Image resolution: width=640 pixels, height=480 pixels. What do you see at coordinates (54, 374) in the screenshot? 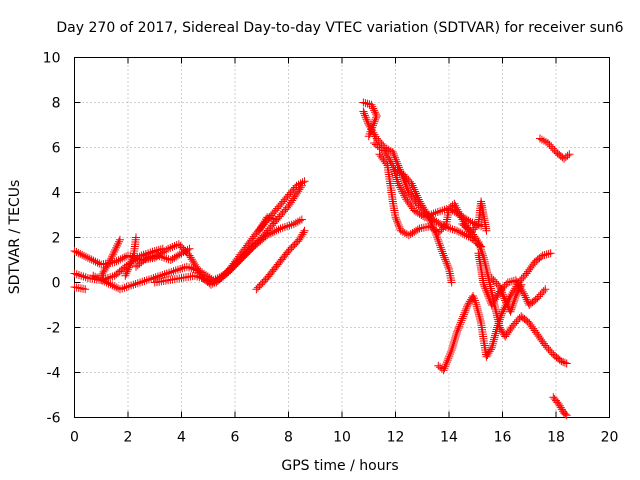
I see `y-tick-label: -4` at bounding box center [54, 374].